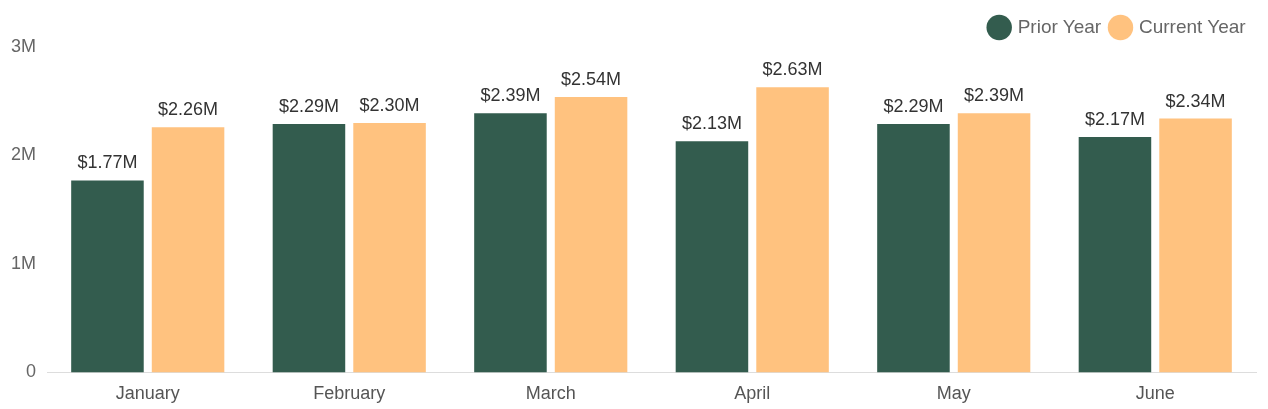 This screenshot has width=1268, height=409. Describe the element at coordinates (1192, 26) in the screenshot. I see `legend-label: Current Year` at that location.